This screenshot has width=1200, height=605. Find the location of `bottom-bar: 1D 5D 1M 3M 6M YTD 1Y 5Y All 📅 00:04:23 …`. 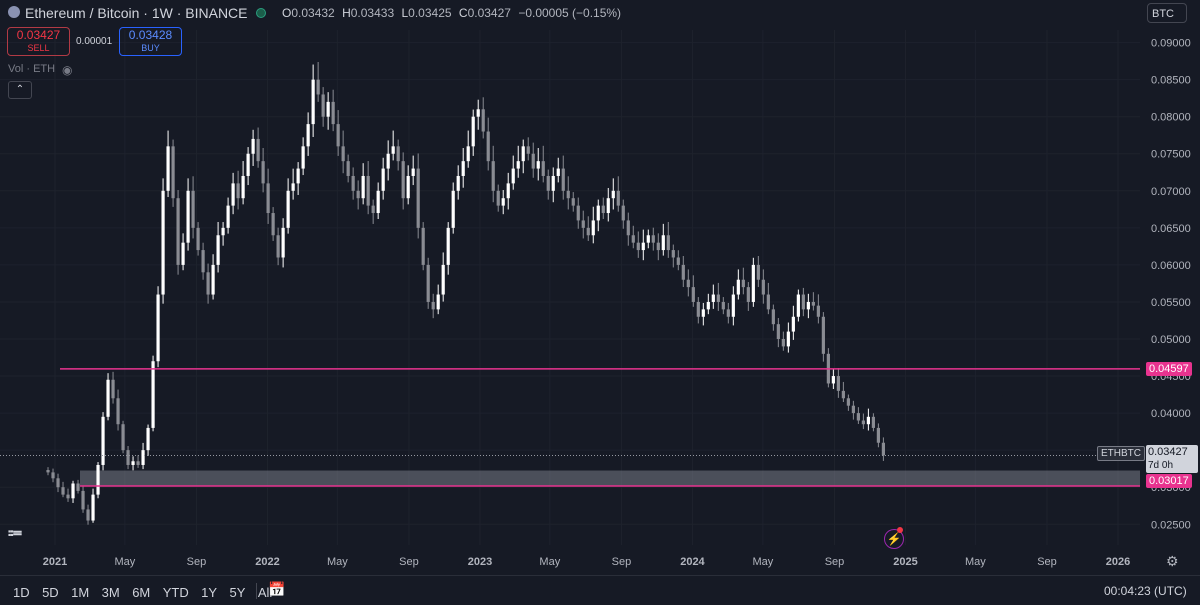

bottom-bar: 1D 5D 1M 3M 6M YTD 1Y 5Y All 📅 00:04:23 … is located at coordinates (600, 590).